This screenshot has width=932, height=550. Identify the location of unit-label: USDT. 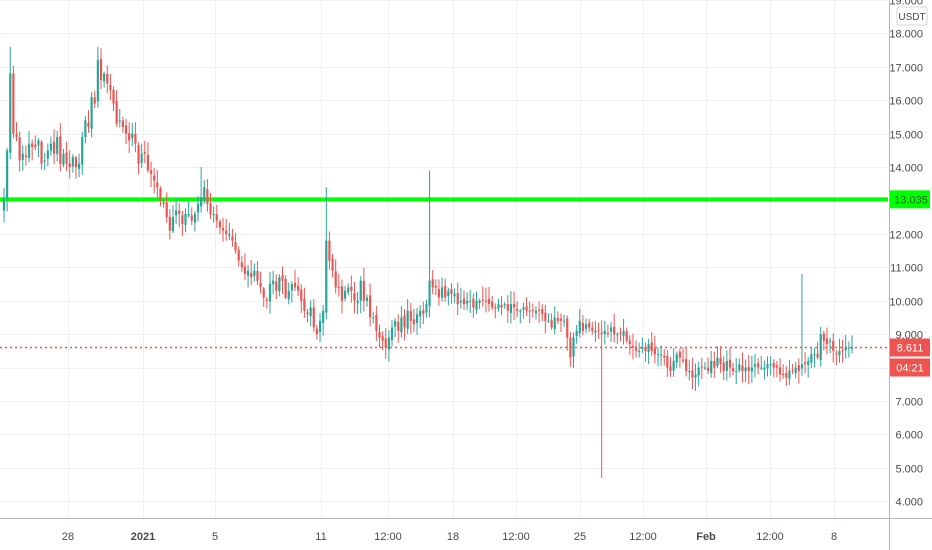
(911, 17).